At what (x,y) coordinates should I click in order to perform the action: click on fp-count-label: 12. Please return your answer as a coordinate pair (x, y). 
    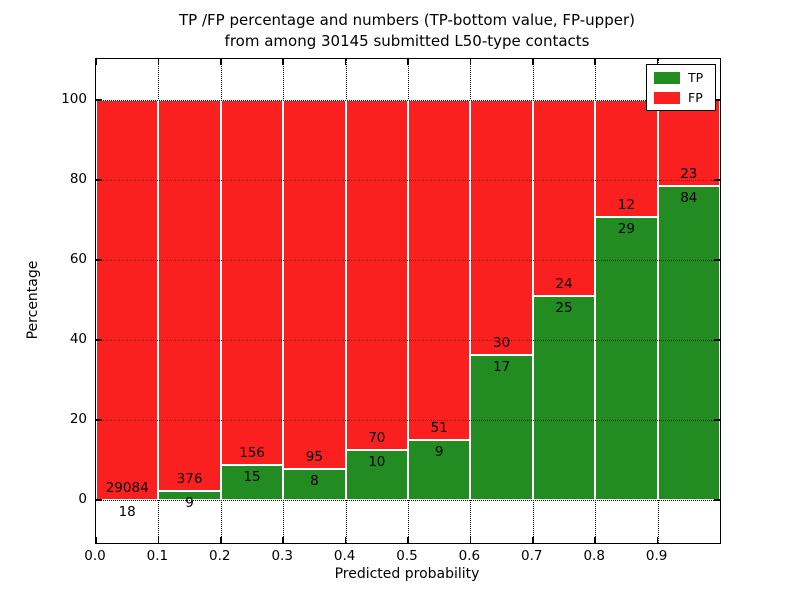
    Looking at the image, I should click on (626, 205).